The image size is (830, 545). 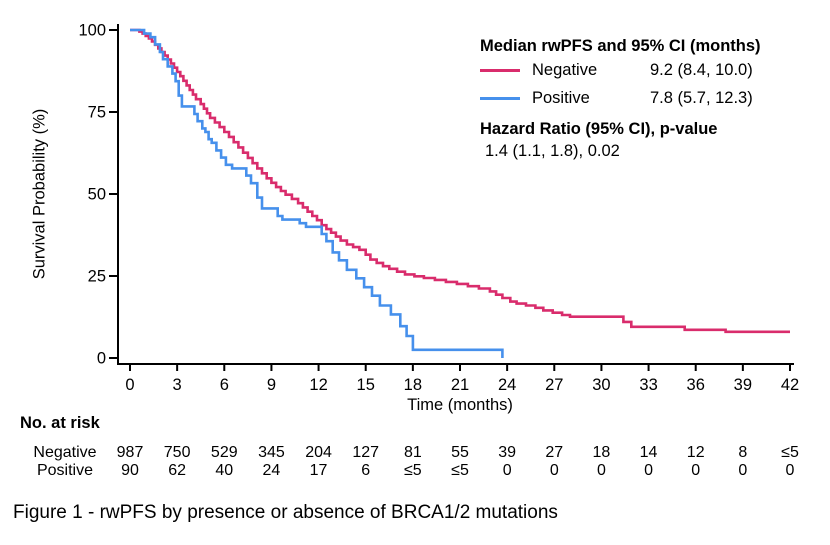 I want to click on risk-value-positive-m36: 0, so click(x=696, y=470).